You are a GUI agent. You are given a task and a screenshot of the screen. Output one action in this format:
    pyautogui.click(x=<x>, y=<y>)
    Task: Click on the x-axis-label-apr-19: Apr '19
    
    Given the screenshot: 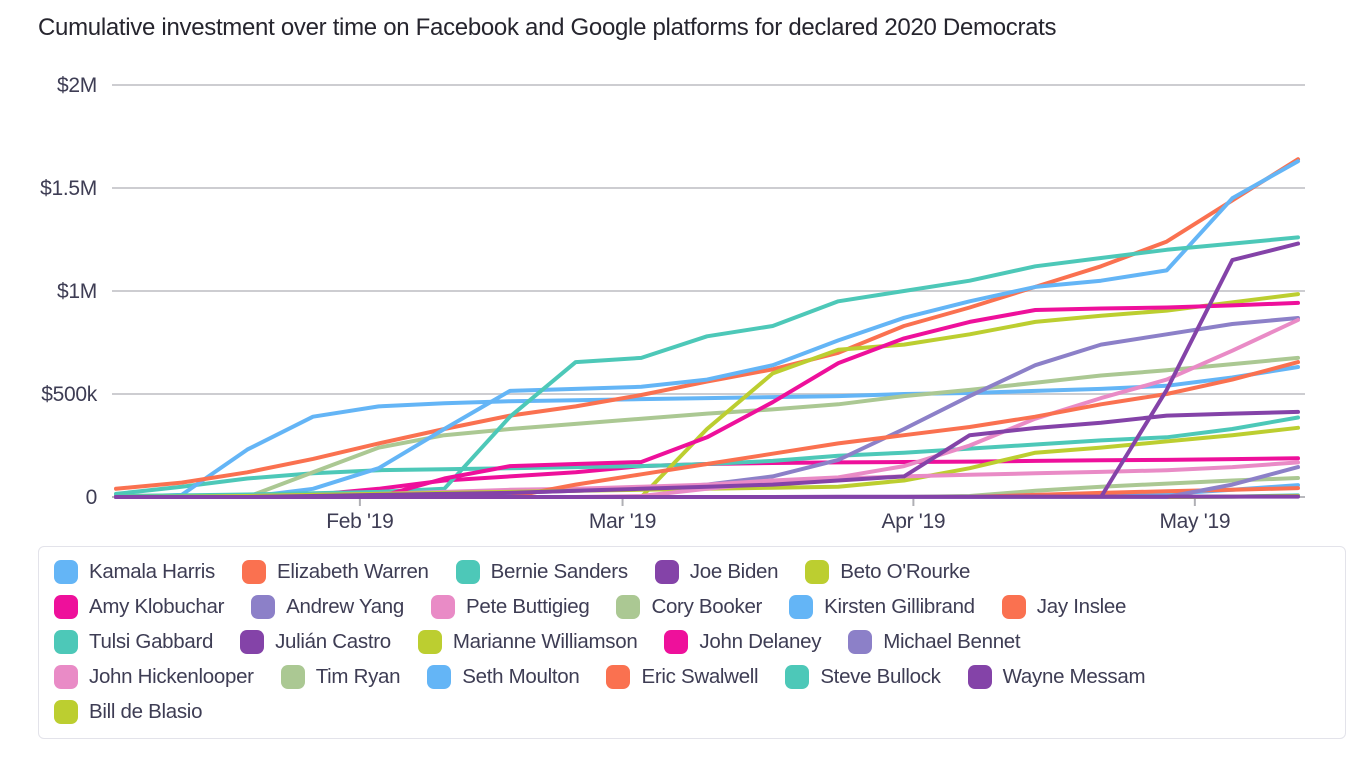 What is the action you would take?
    pyautogui.click(x=913, y=521)
    